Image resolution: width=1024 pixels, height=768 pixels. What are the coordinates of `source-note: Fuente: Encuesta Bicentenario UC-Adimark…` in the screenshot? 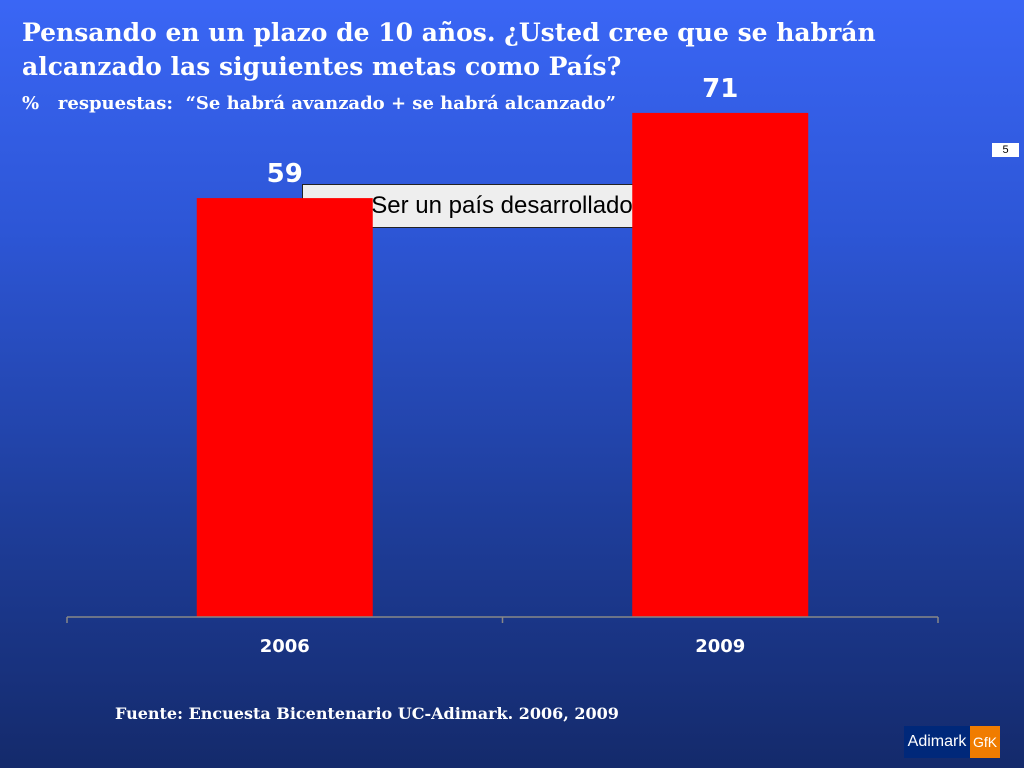 It's located at (367, 713).